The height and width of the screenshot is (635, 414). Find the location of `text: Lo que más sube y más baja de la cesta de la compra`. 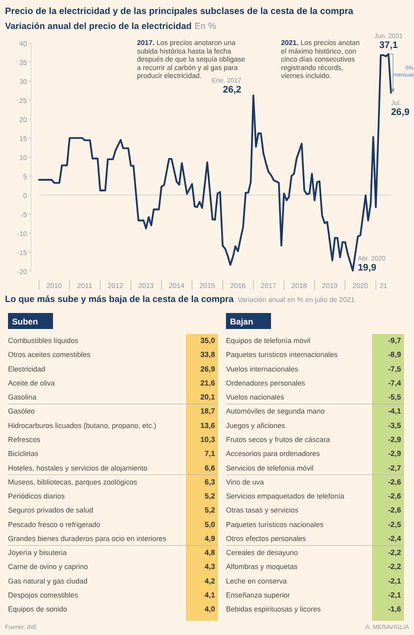

text: Lo que más sube y más baja de la cesta de la compra is located at coordinates (119, 299).